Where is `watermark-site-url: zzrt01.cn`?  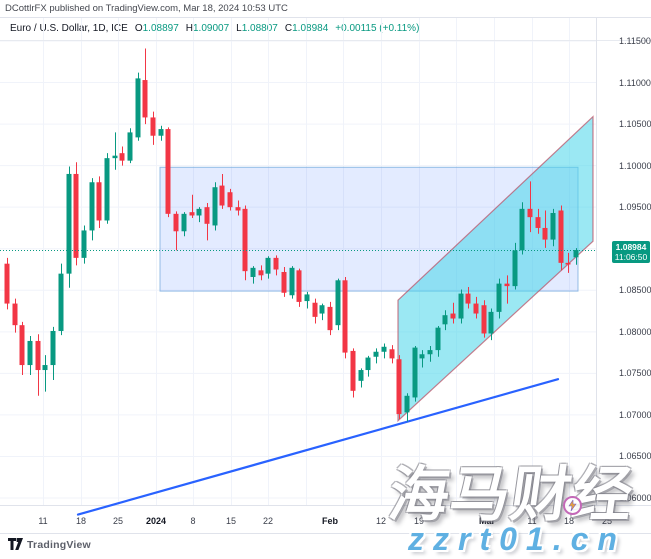
watermark-site-url: zzrt01.cn is located at coordinates (517, 539).